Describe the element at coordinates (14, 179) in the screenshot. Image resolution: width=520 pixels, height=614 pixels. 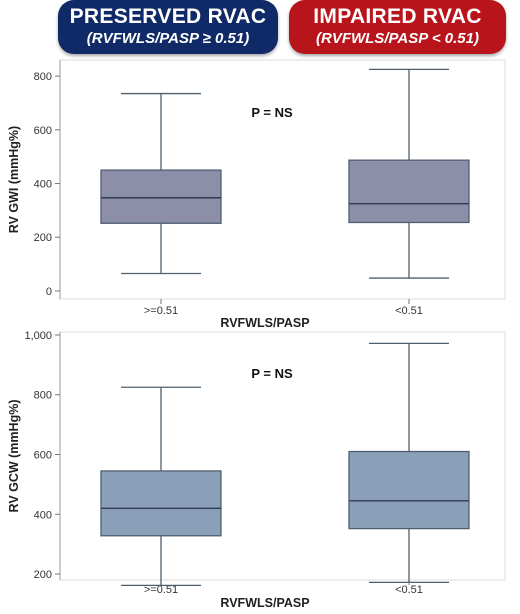
I see `y-axis-title: RV GWI (mmHg%)` at that location.